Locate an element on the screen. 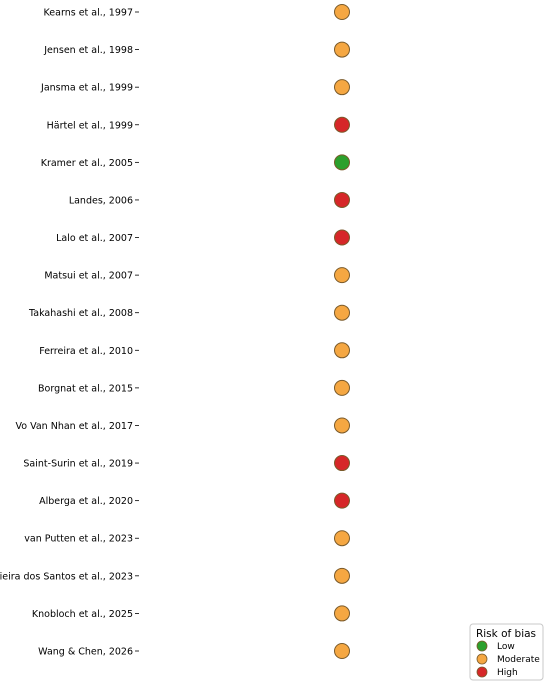 This screenshot has width=550, height=686. y-tick-label: Matsui et al., 2007 is located at coordinates (88, 276).